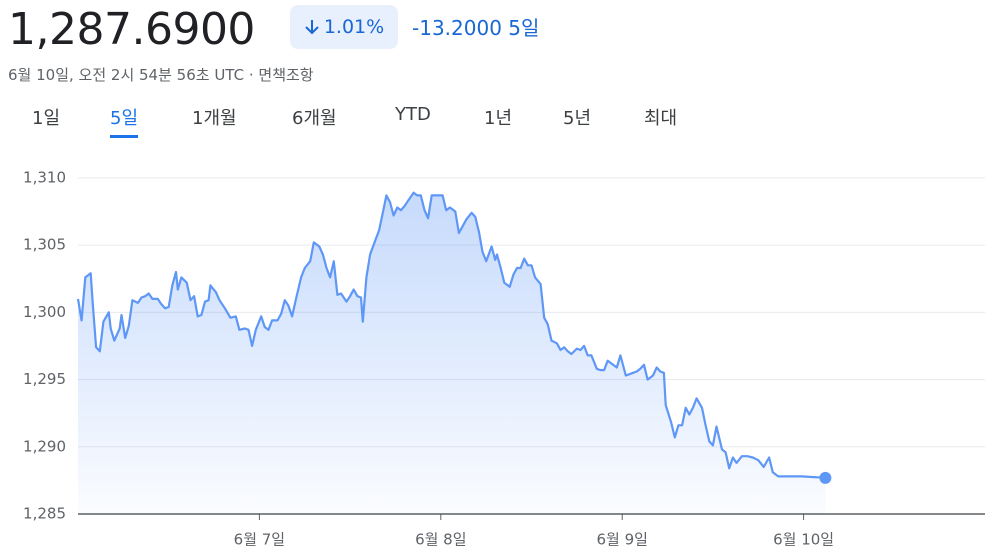  I want to click on change-value: -13.2000, so click(457, 28).